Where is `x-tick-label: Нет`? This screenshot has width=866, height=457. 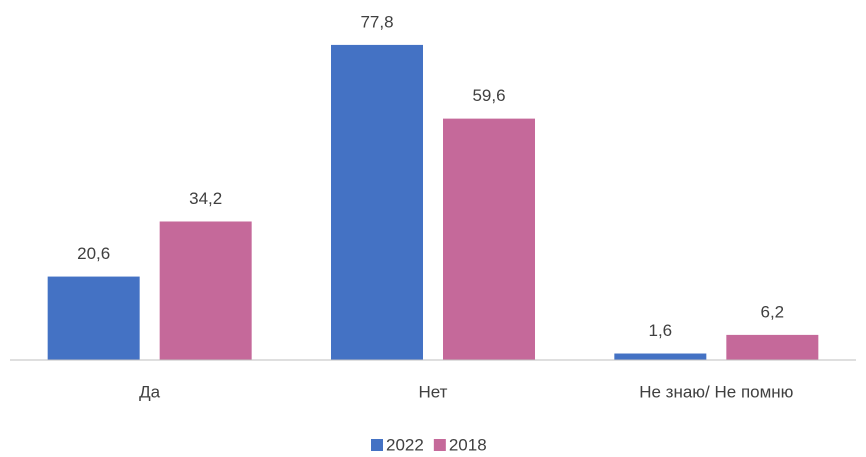 x-tick-label: Нет is located at coordinates (433, 391).